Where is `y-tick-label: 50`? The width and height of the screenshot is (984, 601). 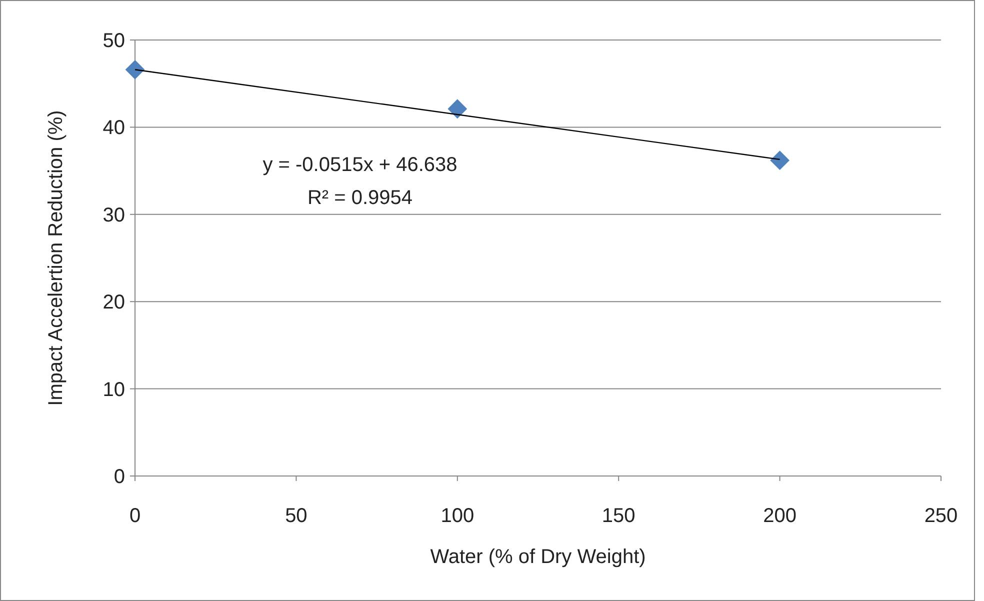 y-tick-label: 50 is located at coordinates (113, 41).